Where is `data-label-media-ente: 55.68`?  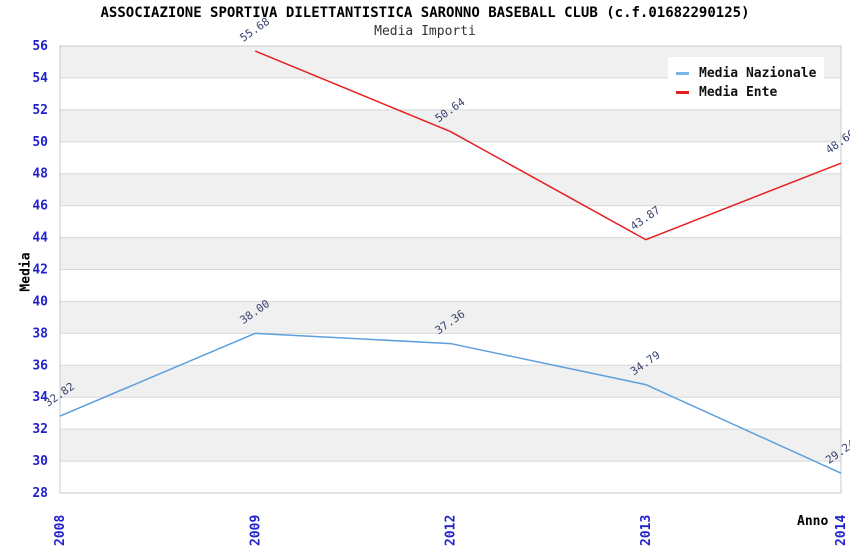 data-label-media-ente: 55.68 is located at coordinates (255, 30).